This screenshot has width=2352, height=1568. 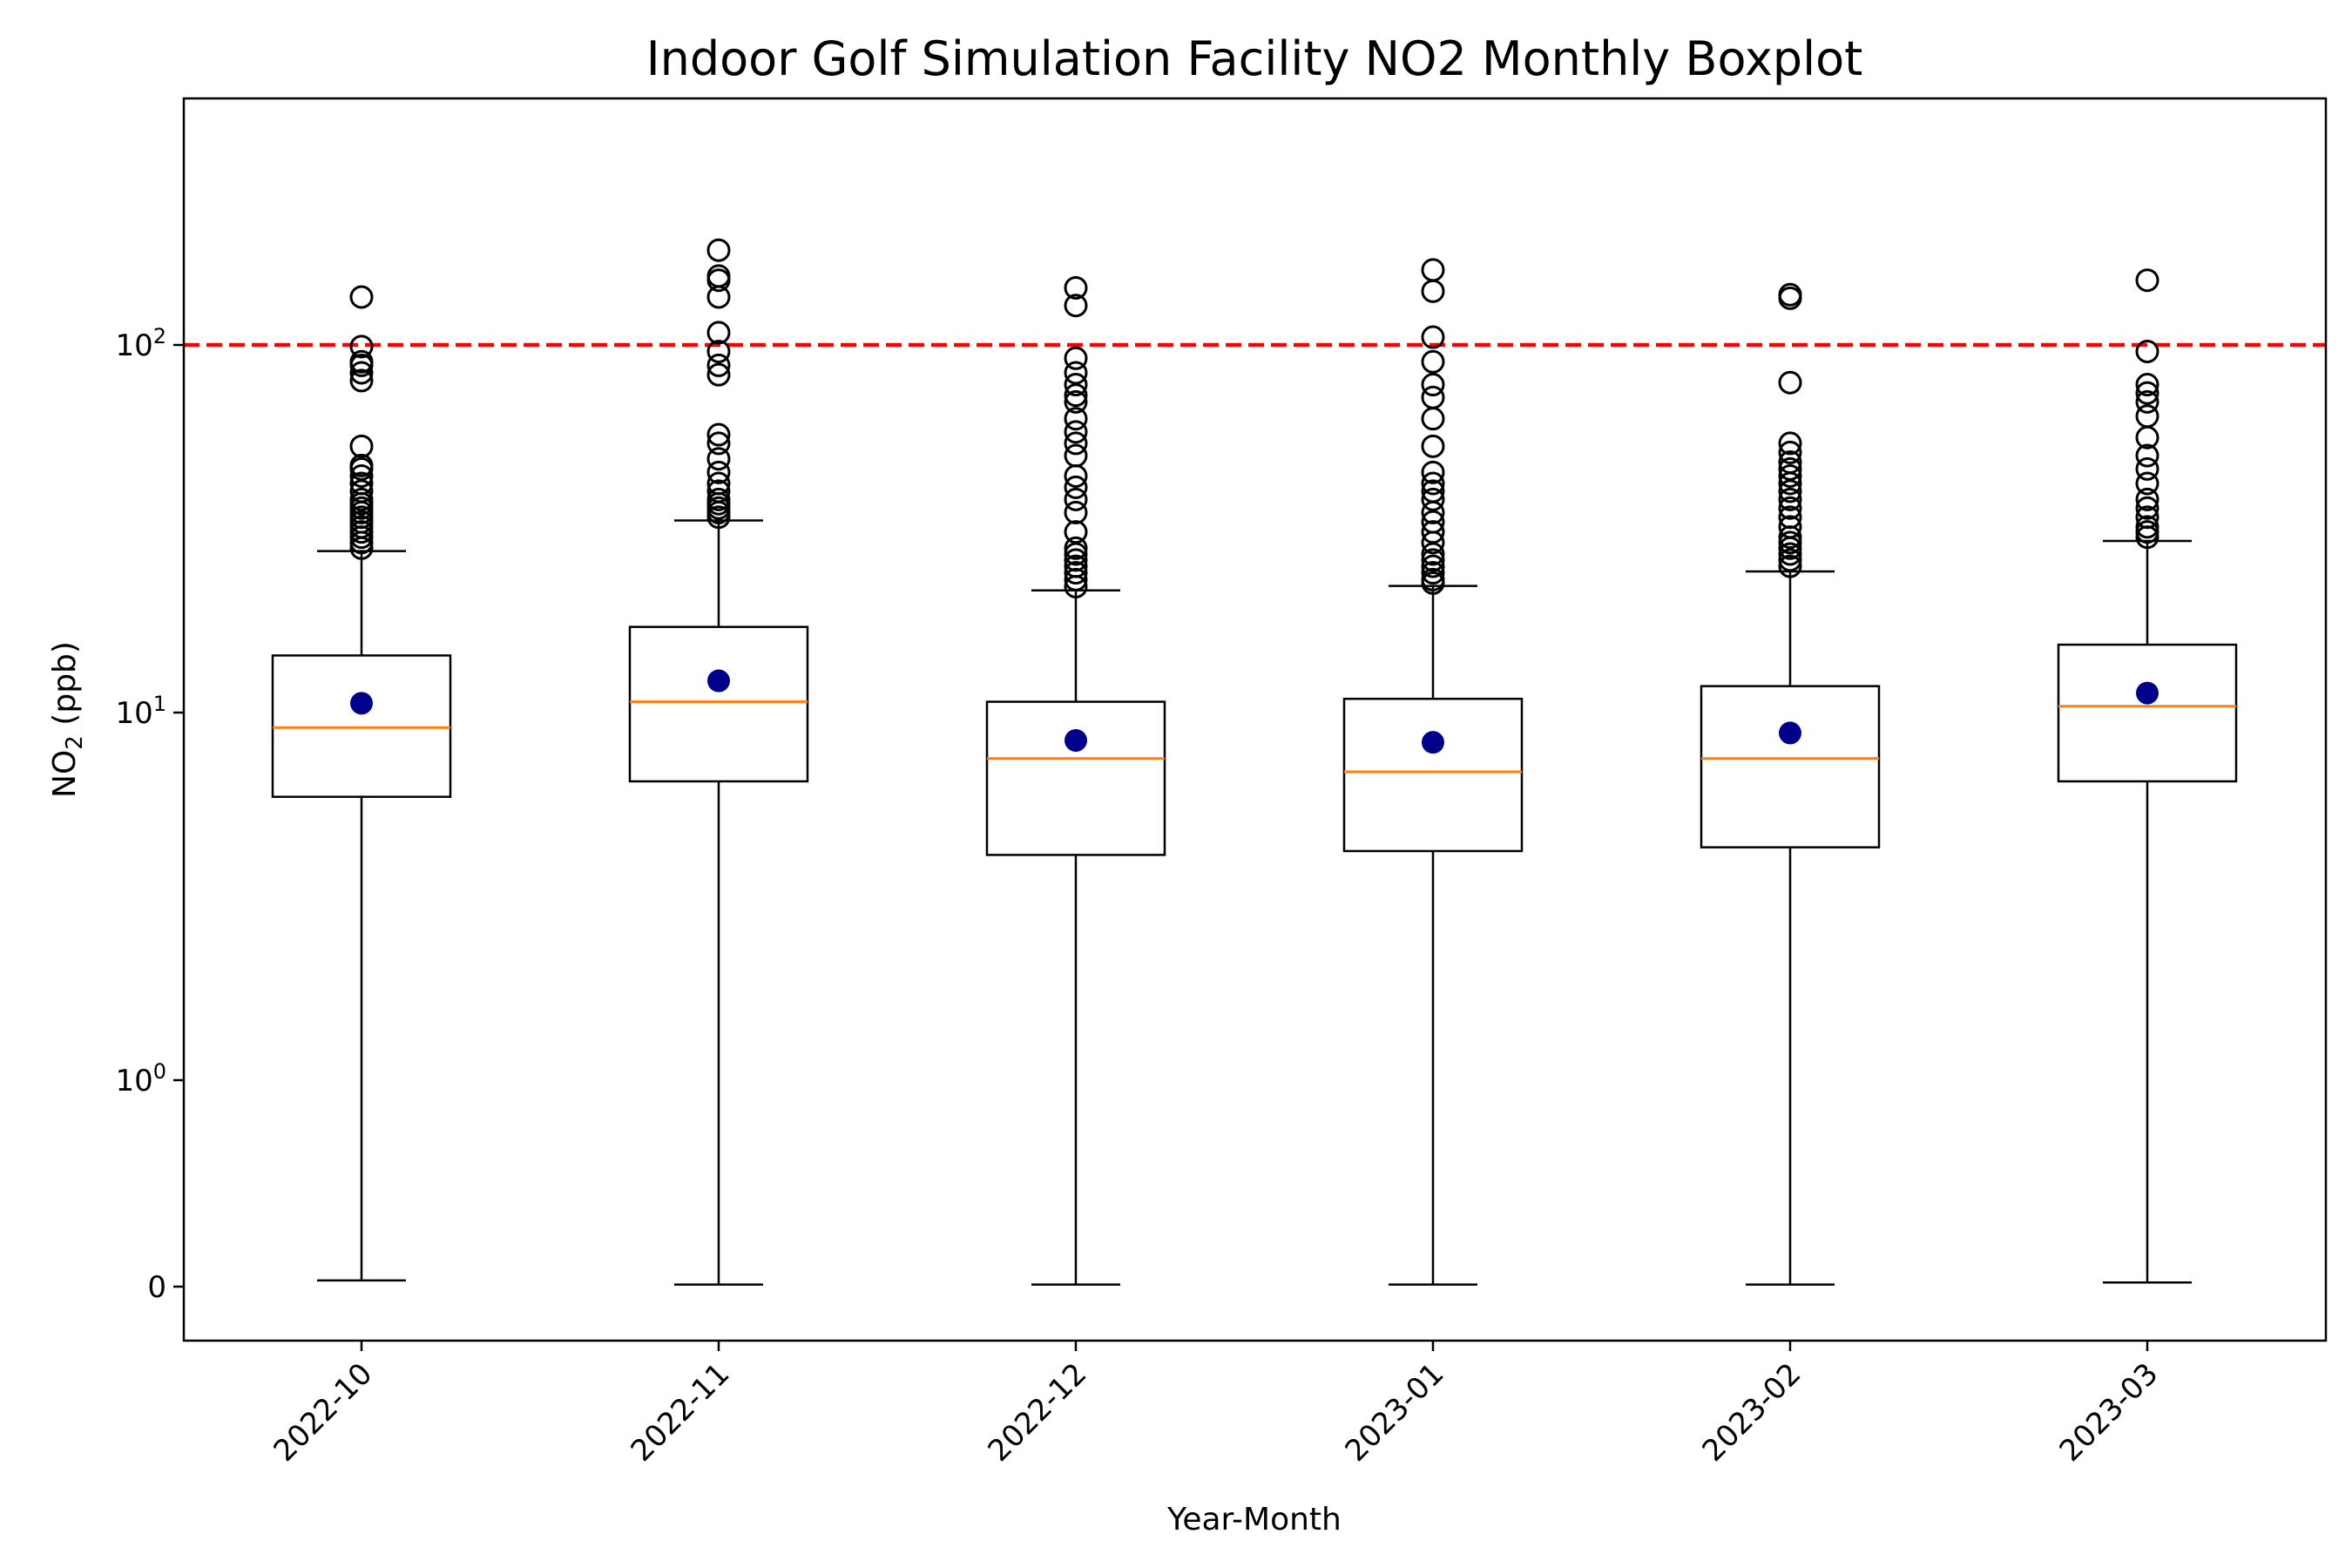 I want to click on y-axis: 0 100 10¹ 10², so click(x=150, y=815).